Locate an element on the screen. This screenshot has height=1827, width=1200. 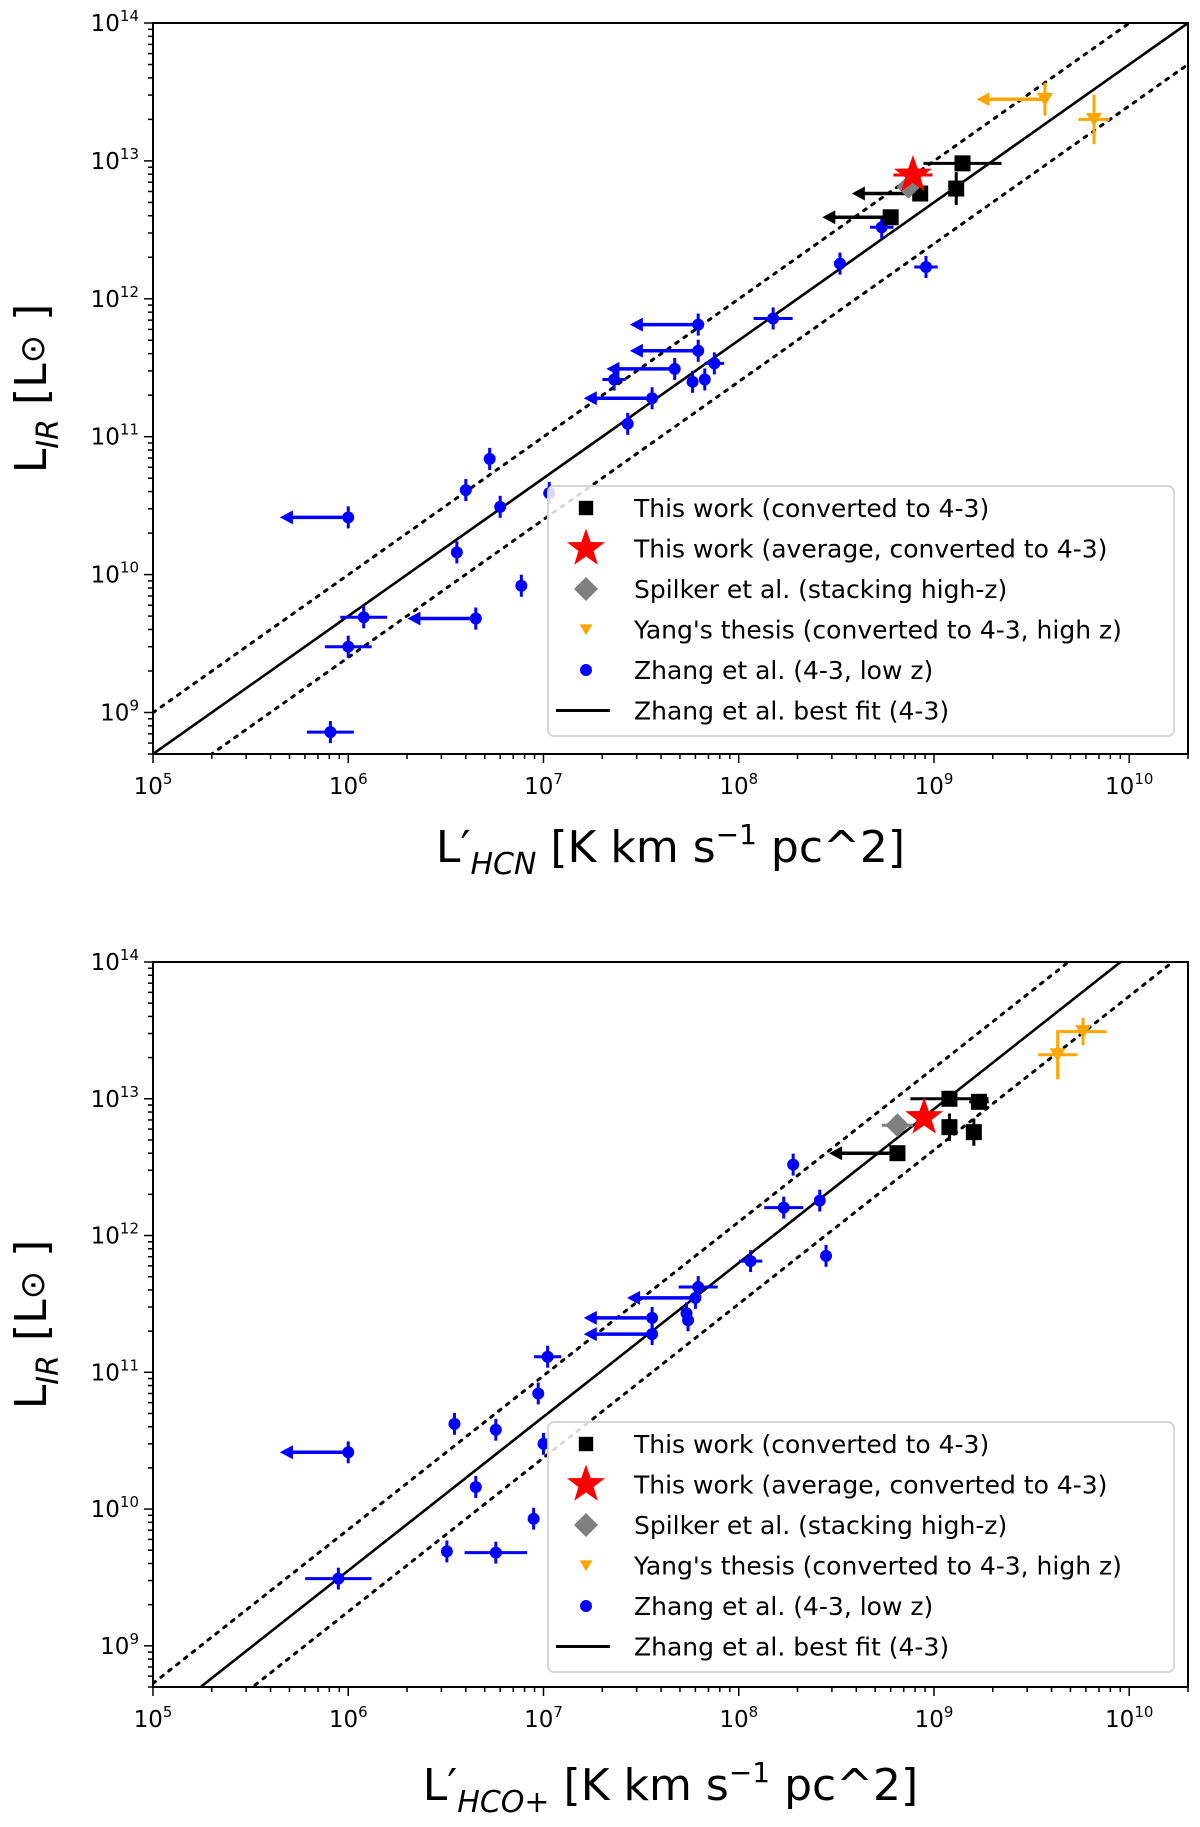
y-tick-label: 109 is located at coordinates (119, 1645).